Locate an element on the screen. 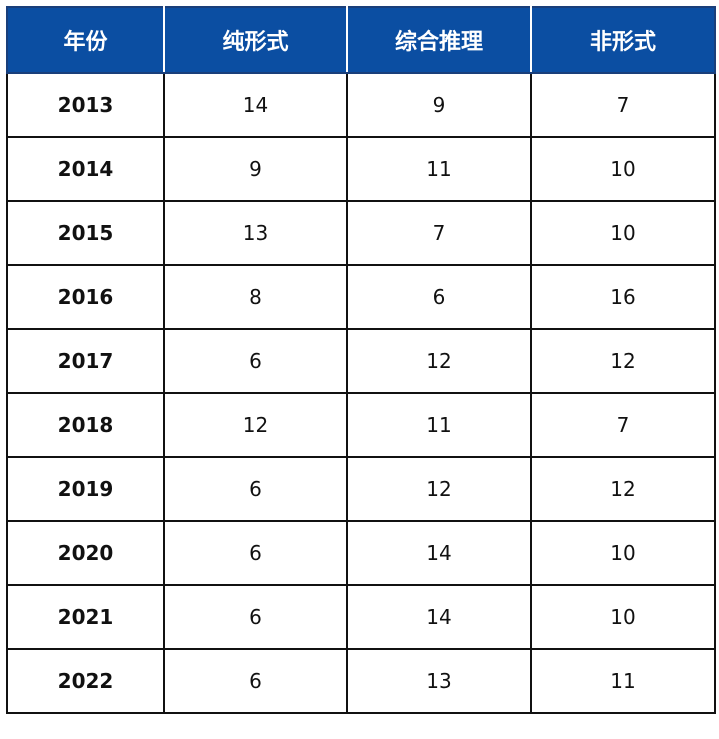 The image size is (719, 739). header-informal: 非形式 is located at coordinates (623, 40).